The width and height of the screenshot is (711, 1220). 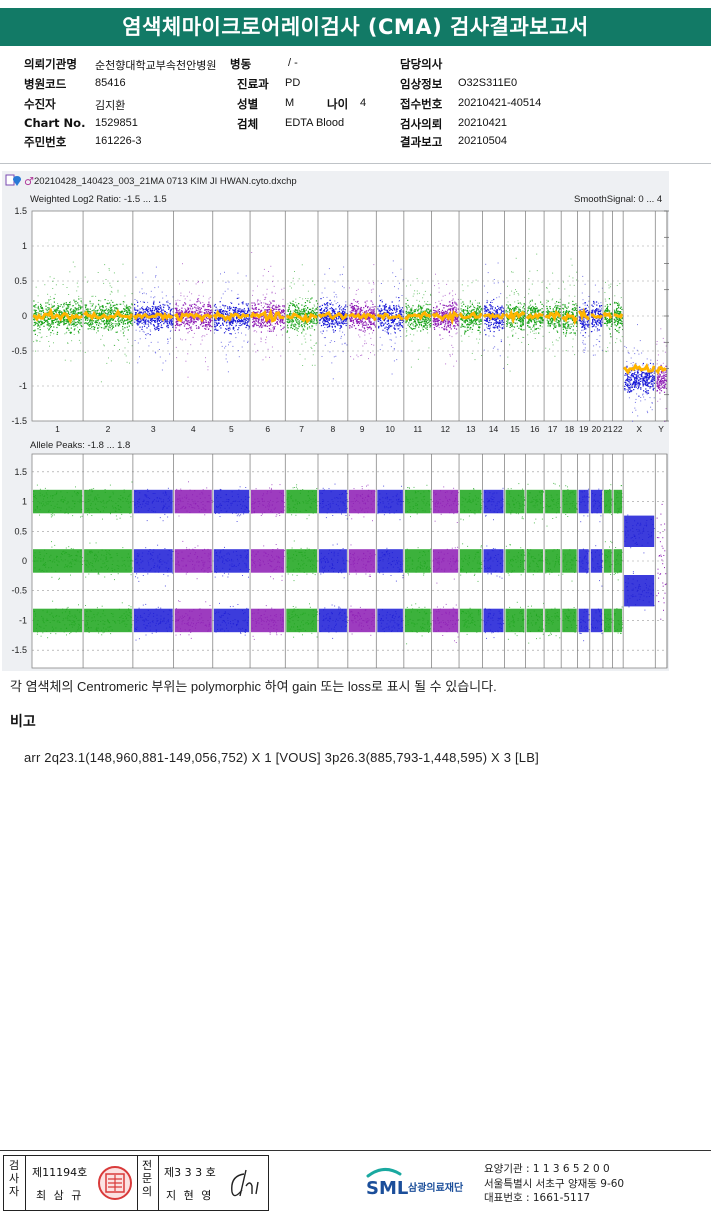 What do you see at coordinates (19, 351) in the screenshot?
I see `log2-y-tick: -0.5` at bounding box center [19, 351].